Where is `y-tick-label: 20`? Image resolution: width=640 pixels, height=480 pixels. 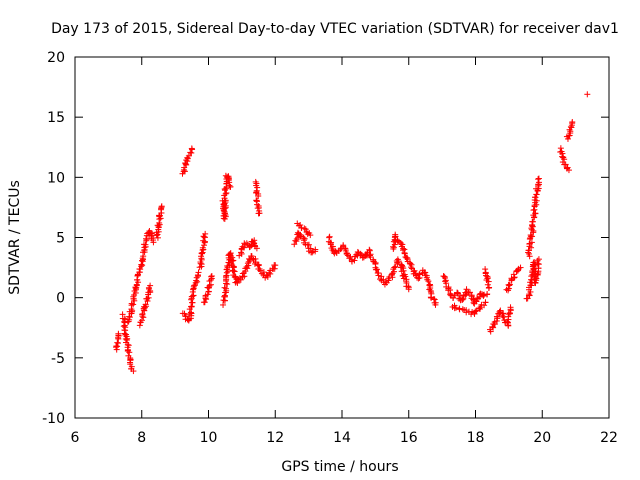 y-tick-label: 20 is located at coordinates (56, 58).